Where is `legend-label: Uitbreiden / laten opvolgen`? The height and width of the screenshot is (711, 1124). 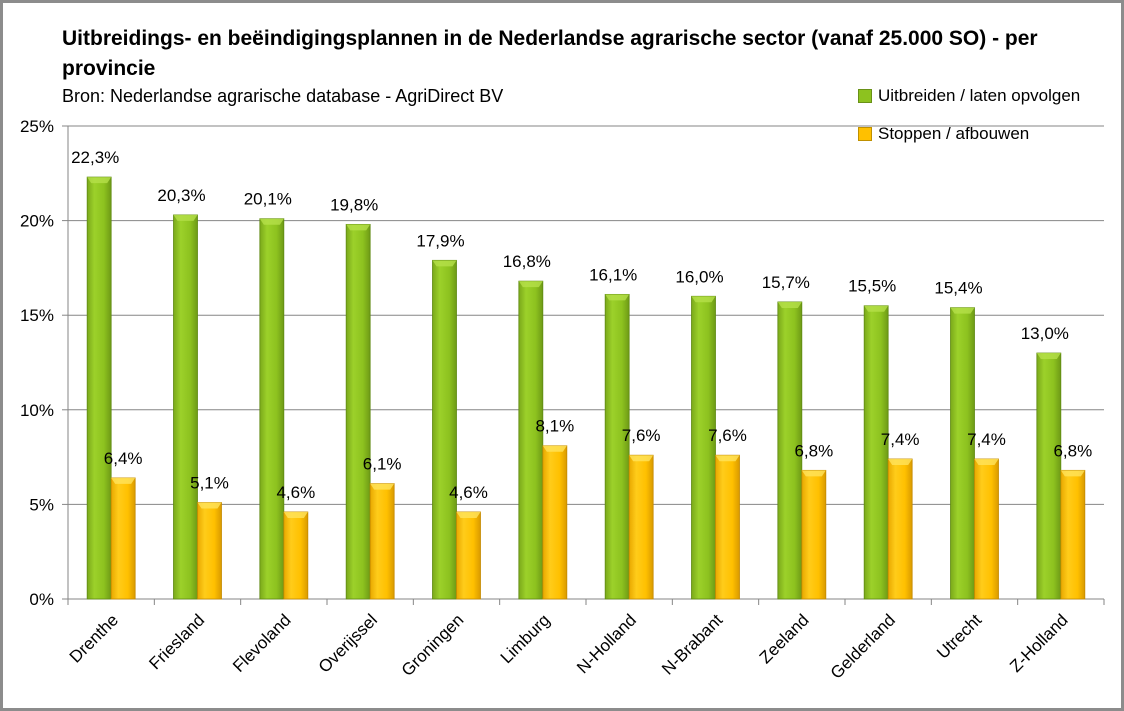 legend-label: Uitbreiden / laten opvolgen is located at coordinates (979, 95).